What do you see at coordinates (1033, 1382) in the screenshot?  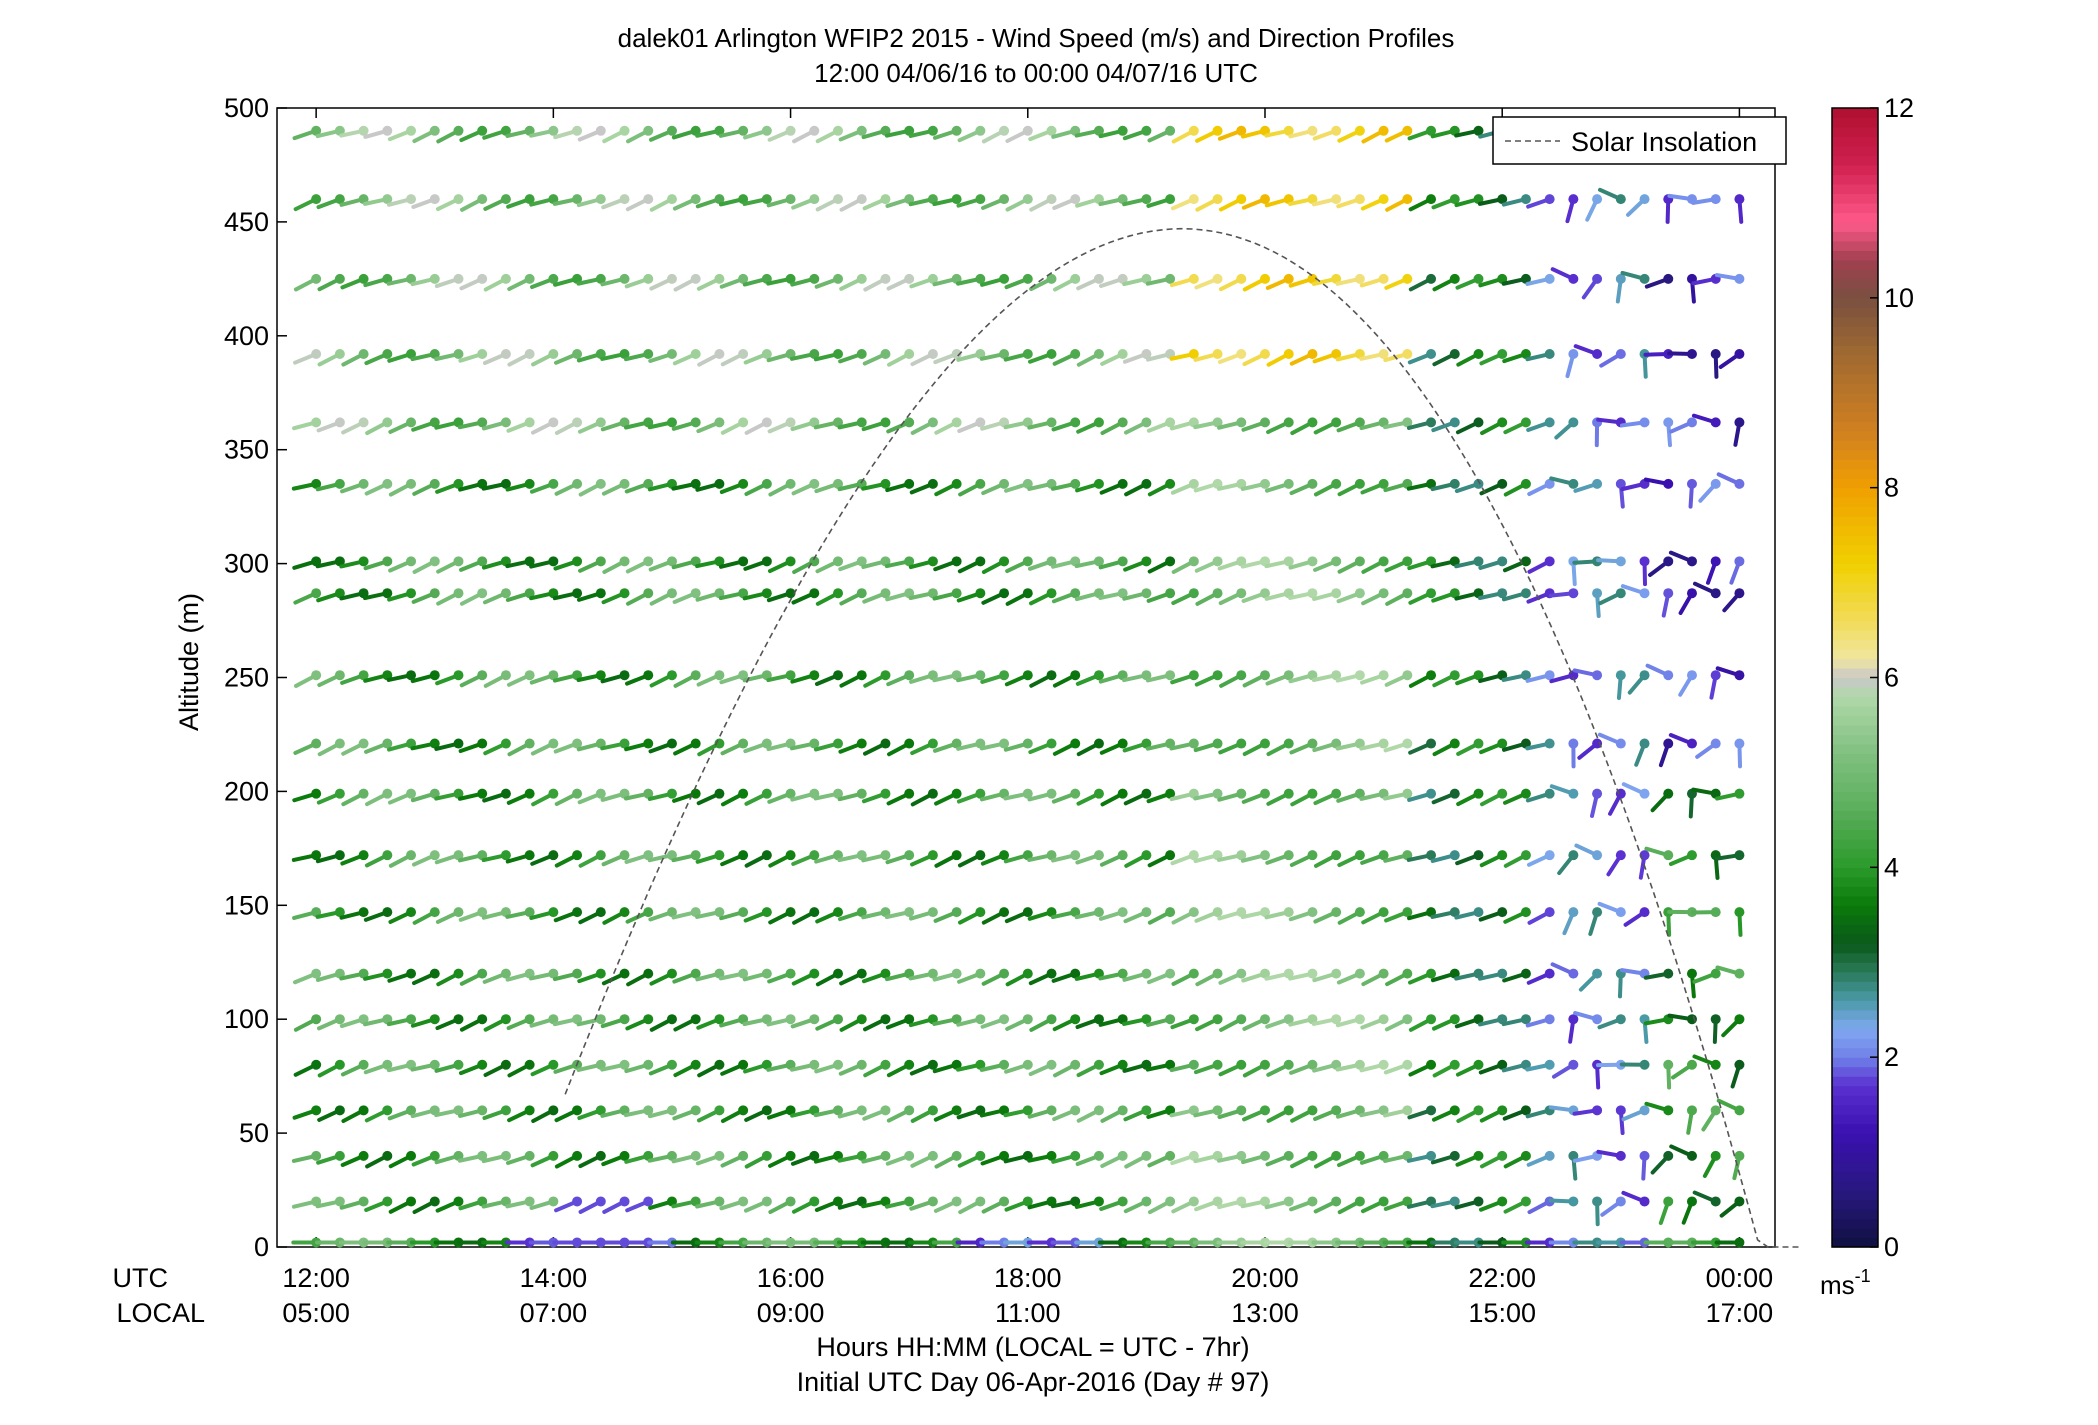 I see `x-axis-sublabel: Initial UTC Day 06-Apr-2016 (Day # 97)` at bounding box center [1033, 1382].